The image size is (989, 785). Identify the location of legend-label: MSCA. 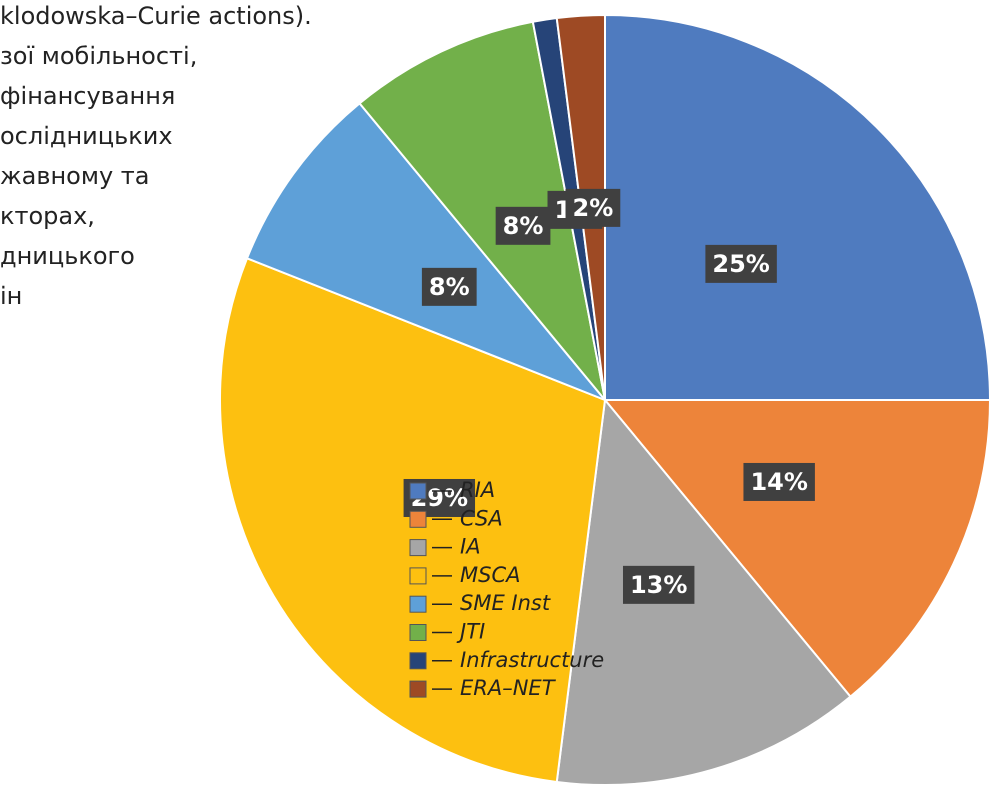
(490, 575).